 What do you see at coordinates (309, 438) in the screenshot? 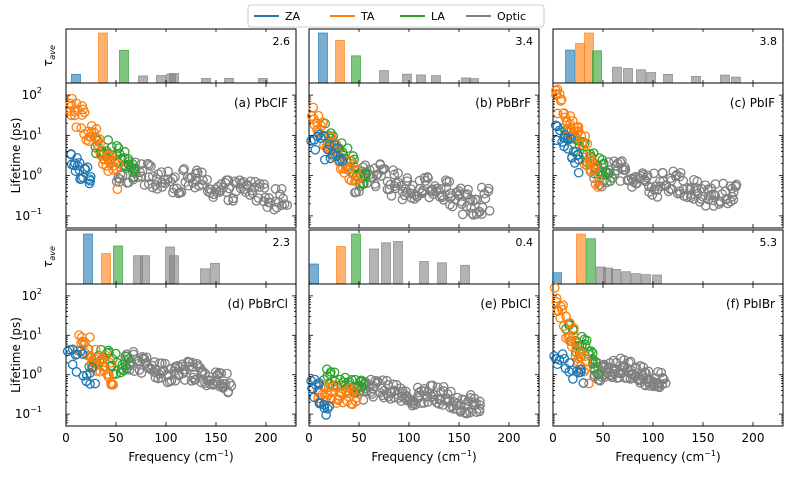
I see `x-tick-label: 0` at bounding box center [309, 438].